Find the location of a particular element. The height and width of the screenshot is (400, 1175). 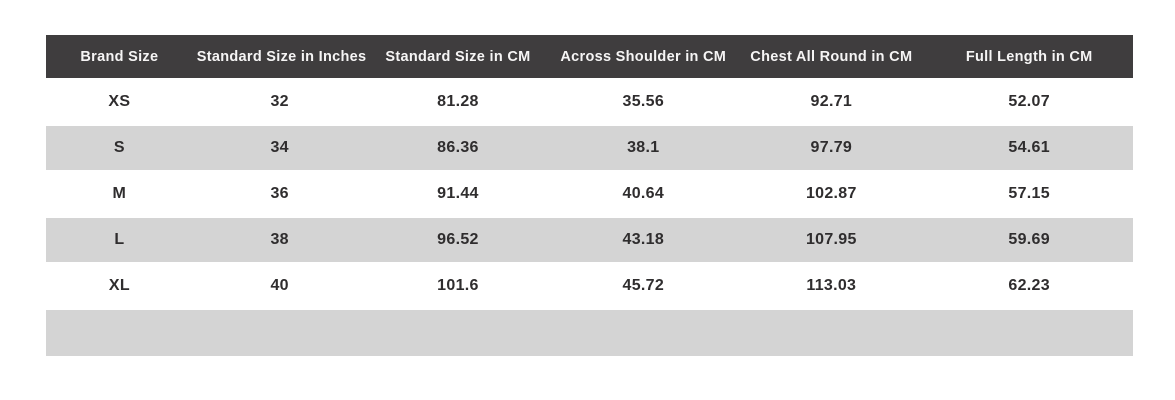

col-header-standard-size-cm: Standard Size in CM is located at coordinates (458, 56).